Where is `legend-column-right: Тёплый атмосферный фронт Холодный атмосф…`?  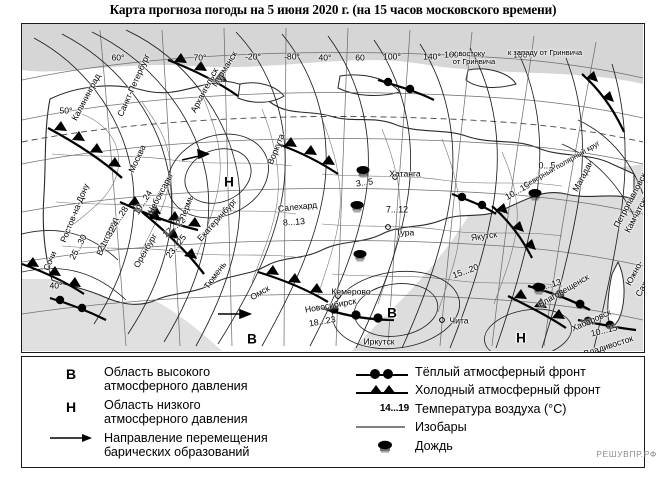
legend-column-right: Тёплый атмосферный фронт Холодный атмосф… is located at coordinates (491, 412).